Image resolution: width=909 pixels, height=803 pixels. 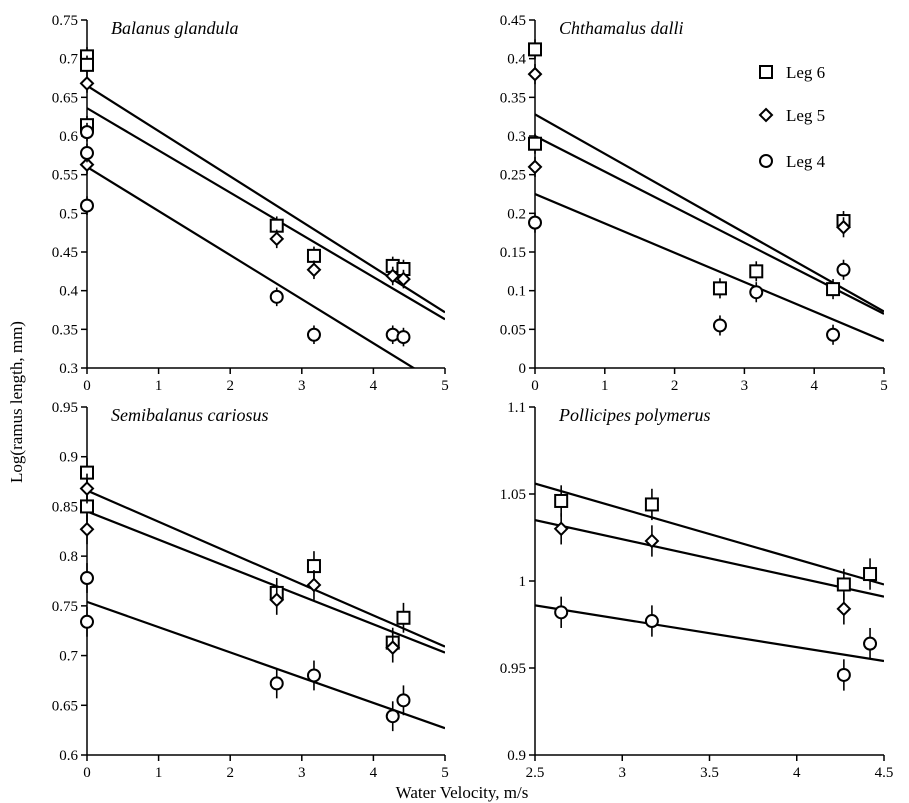 What do you see at coordinates (65, 98) in the screenshot?
I see `y-tick-label: 0.65` at bounding box center [65, 98].